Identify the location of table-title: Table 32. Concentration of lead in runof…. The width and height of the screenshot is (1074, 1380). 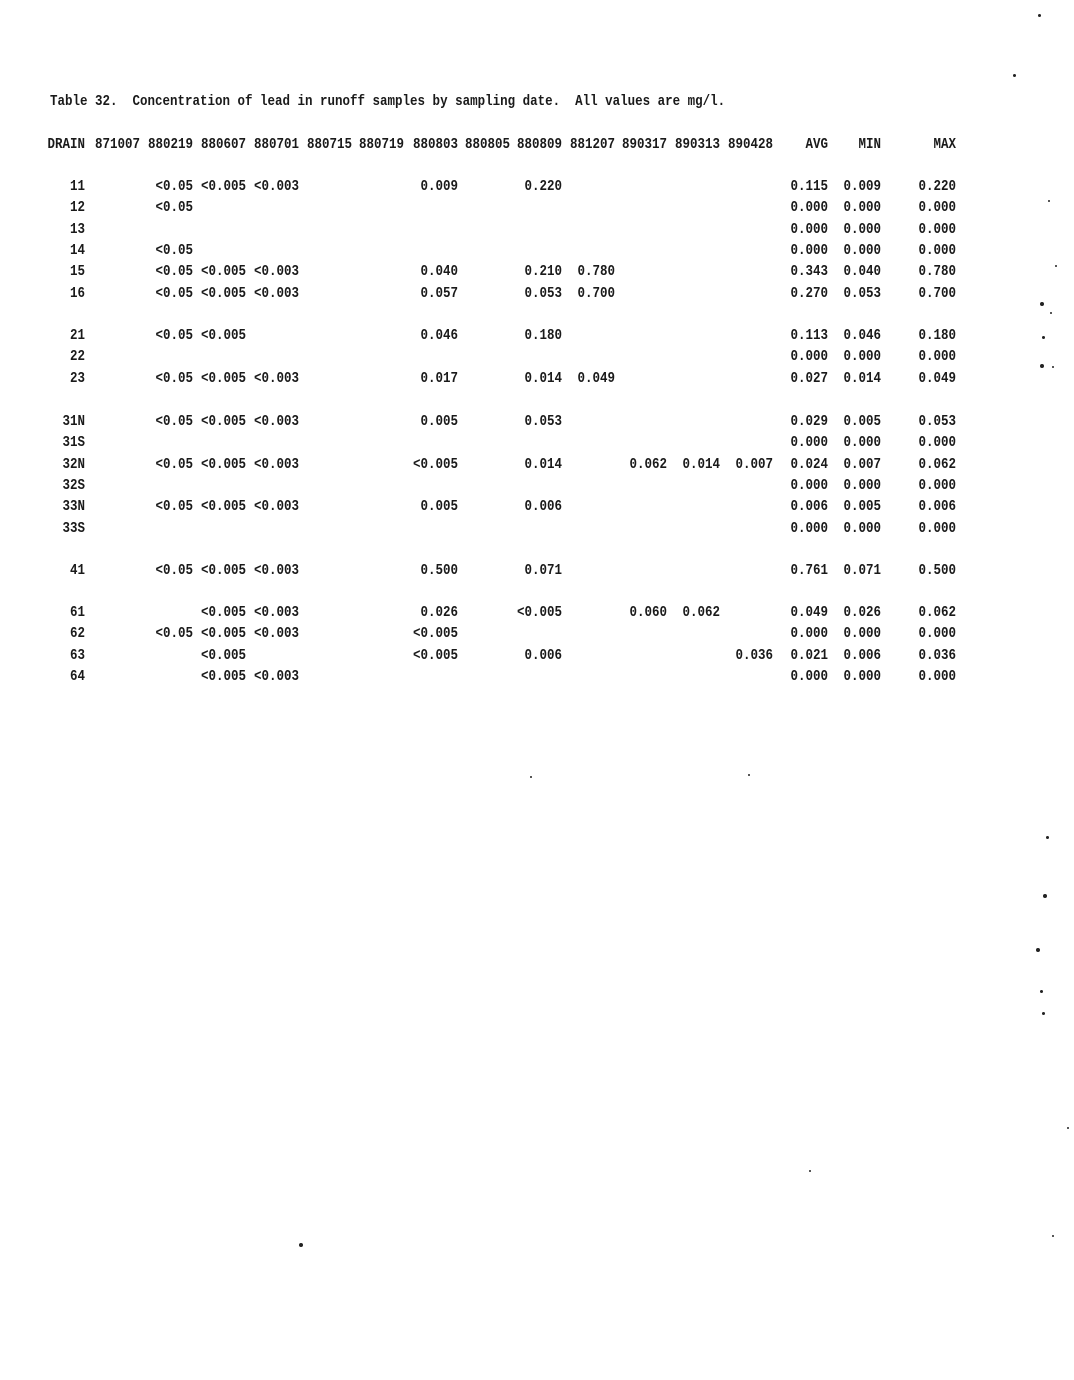
(388, 101).